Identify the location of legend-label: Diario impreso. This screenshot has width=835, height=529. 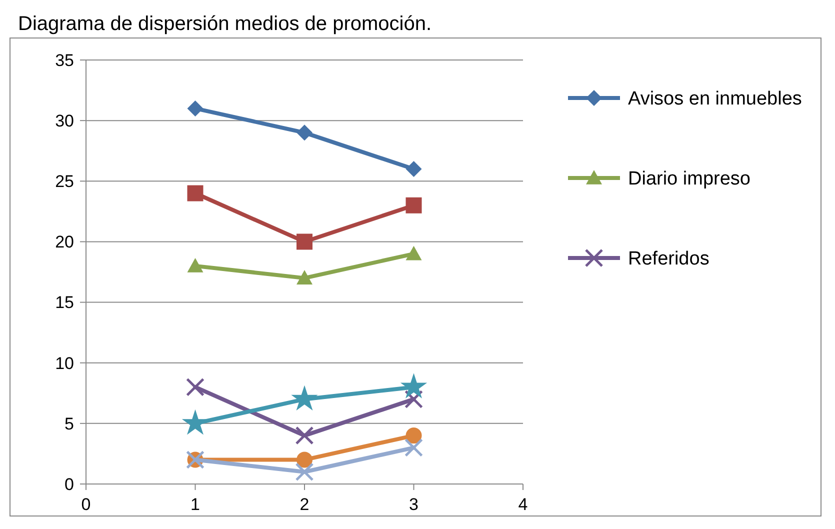
(689, 179).